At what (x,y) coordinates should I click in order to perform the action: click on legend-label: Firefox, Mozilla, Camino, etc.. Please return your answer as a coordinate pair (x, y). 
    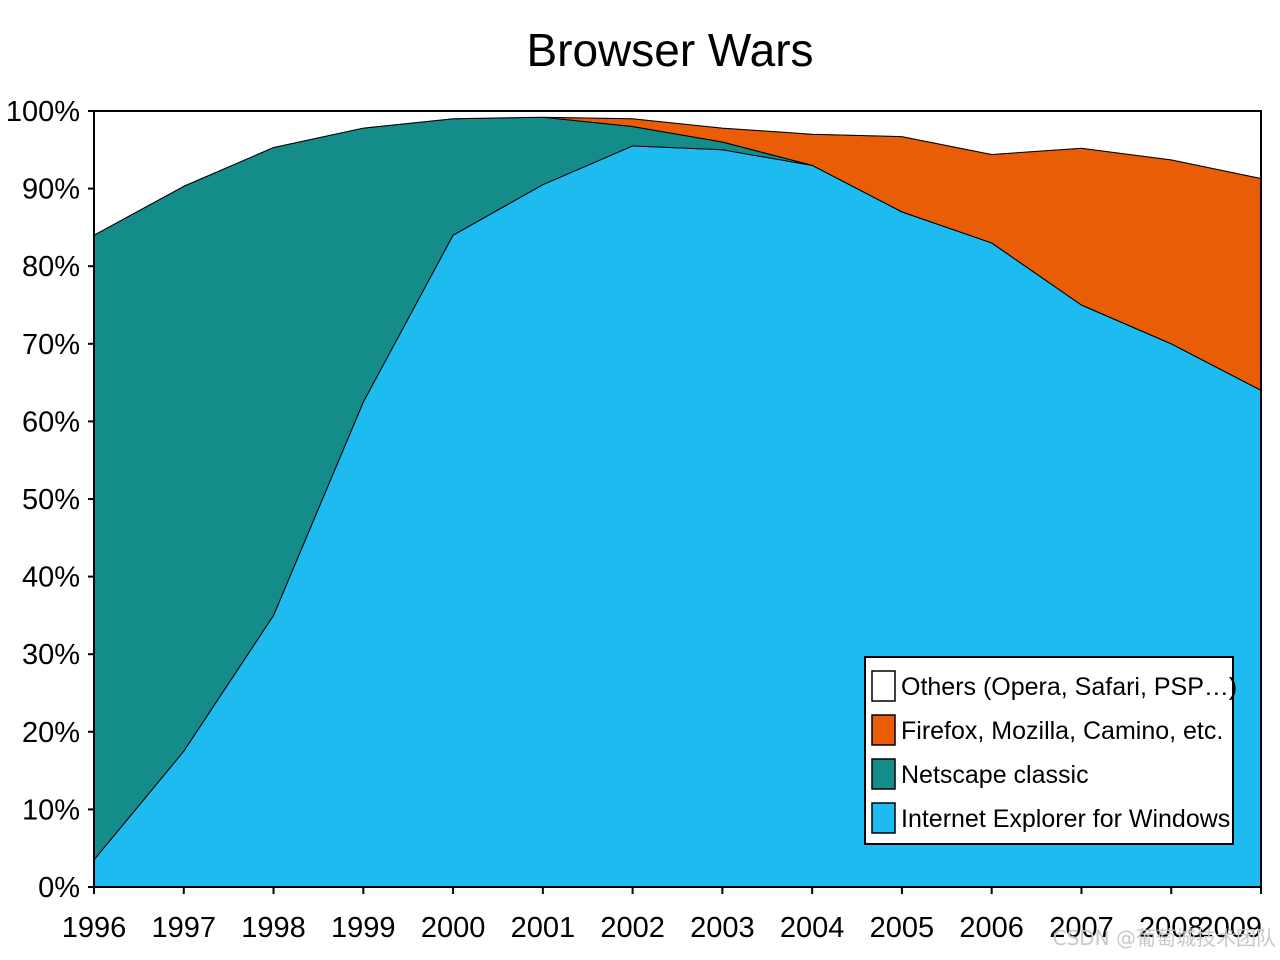
    Looking at the image, I should click on (1062, 731).